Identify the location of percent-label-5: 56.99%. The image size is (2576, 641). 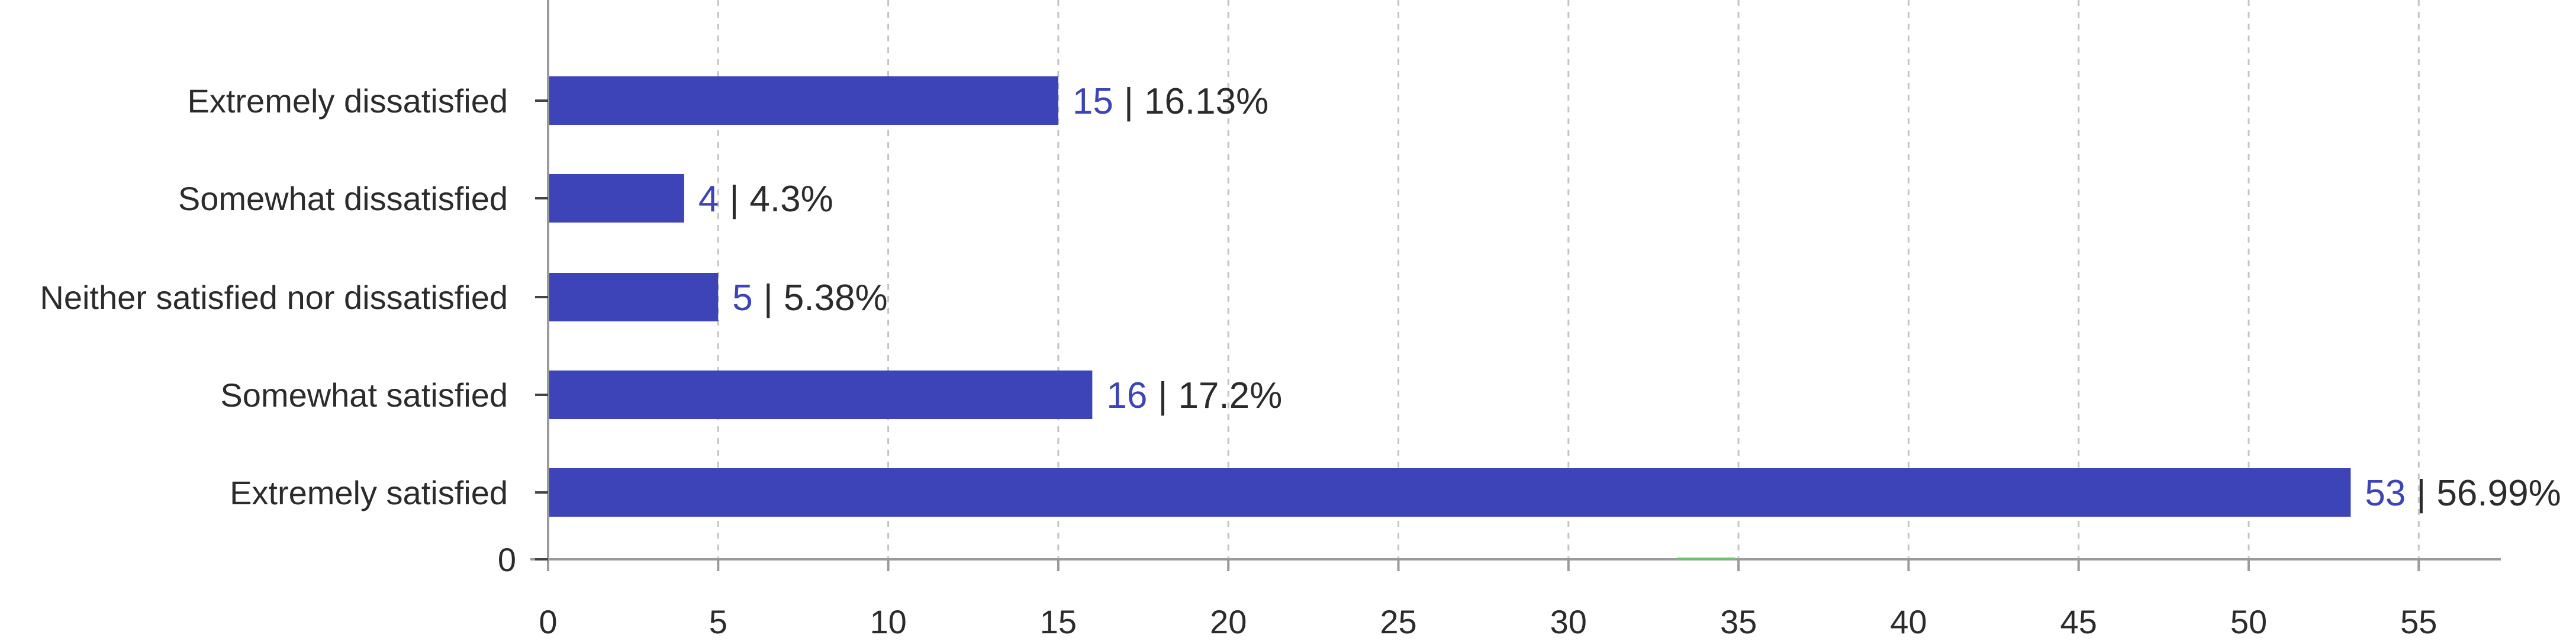
(2498, 494).